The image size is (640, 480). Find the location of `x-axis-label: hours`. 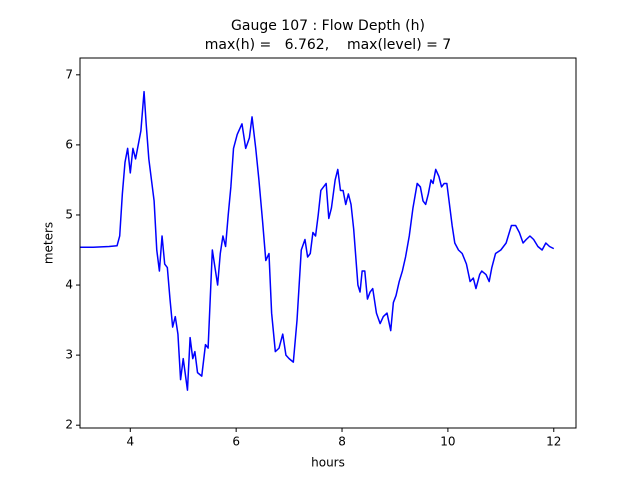

x-axis-label: hours is located at coordinates (328, 463).